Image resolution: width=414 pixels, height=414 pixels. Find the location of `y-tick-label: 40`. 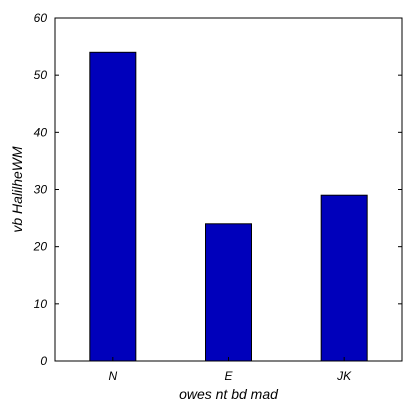

y-tick-label: 40 is located at coordinates (41, 132).